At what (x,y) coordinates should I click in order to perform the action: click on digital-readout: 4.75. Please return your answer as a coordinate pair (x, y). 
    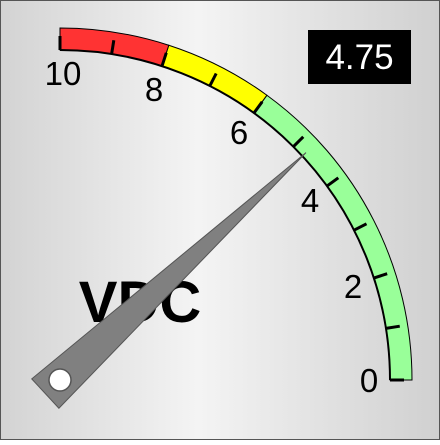
    Looking at the image, I should click on (359, 57).